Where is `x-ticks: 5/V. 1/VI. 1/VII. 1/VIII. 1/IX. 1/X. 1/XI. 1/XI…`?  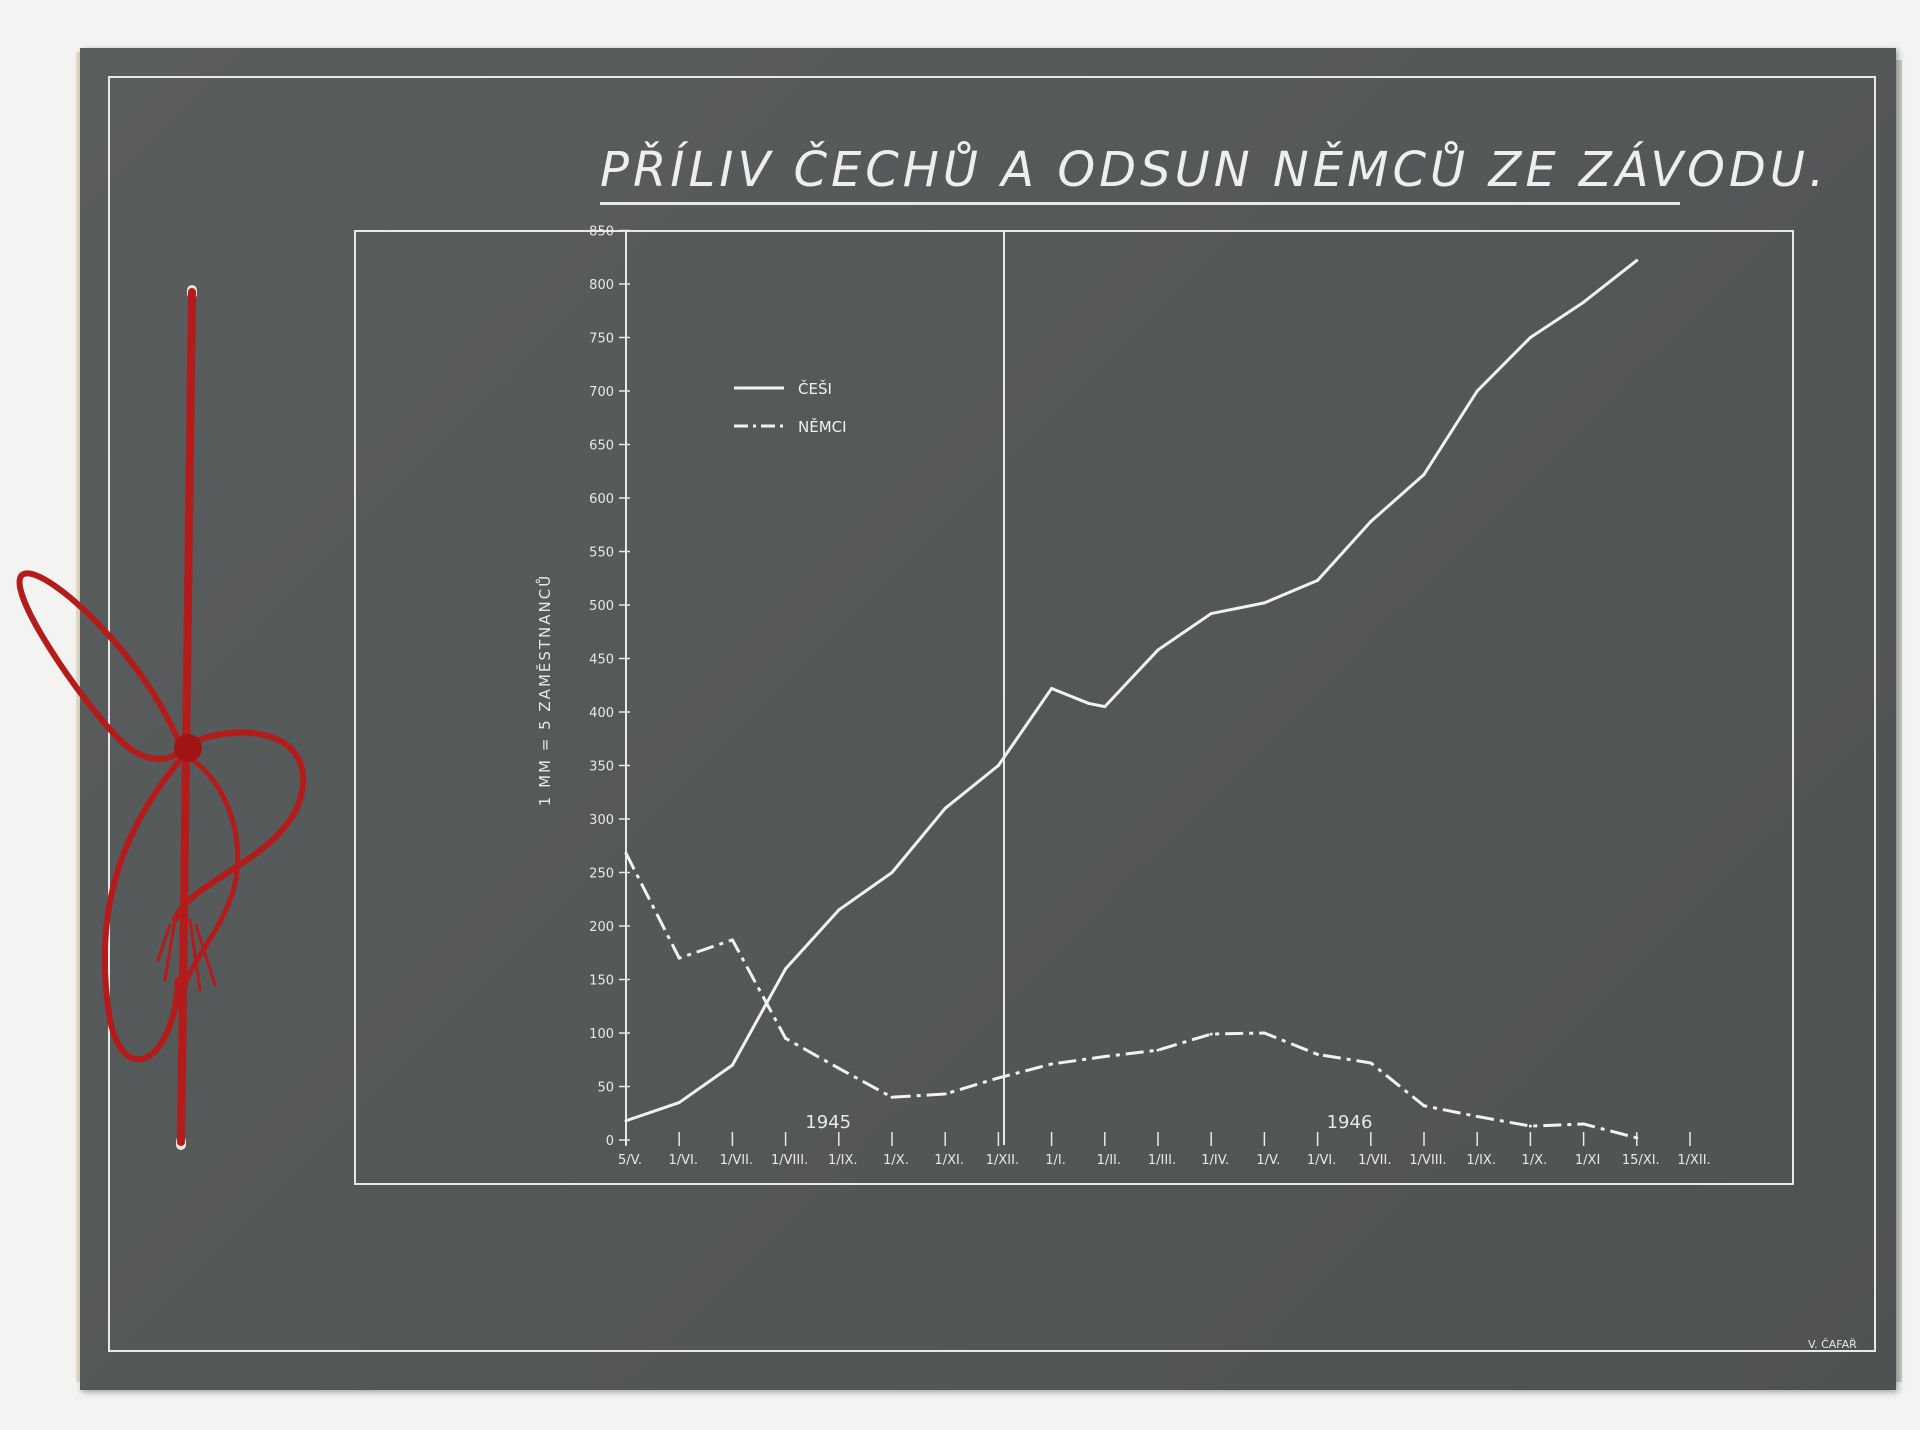 x-ticks: 5/V. 1/VI. 1/VII. 1/VIII. 1/IX. 1/X. 1/XI. 1/XI… is located at coordinates (1164, 1150).